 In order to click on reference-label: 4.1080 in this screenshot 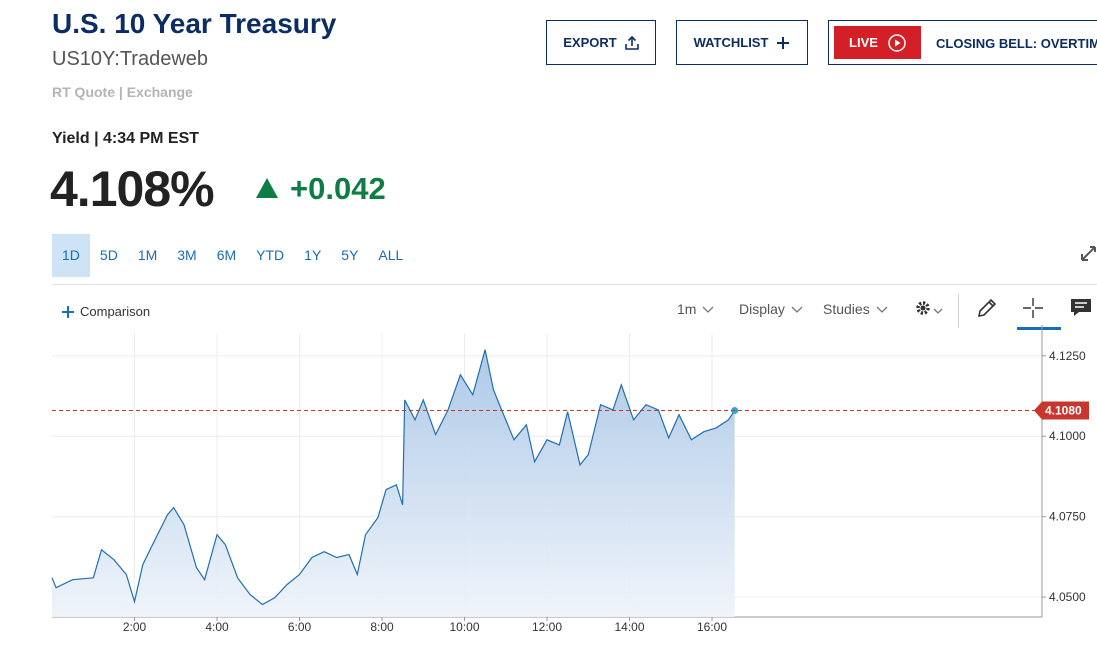, I will do `click(1063, 411)`.